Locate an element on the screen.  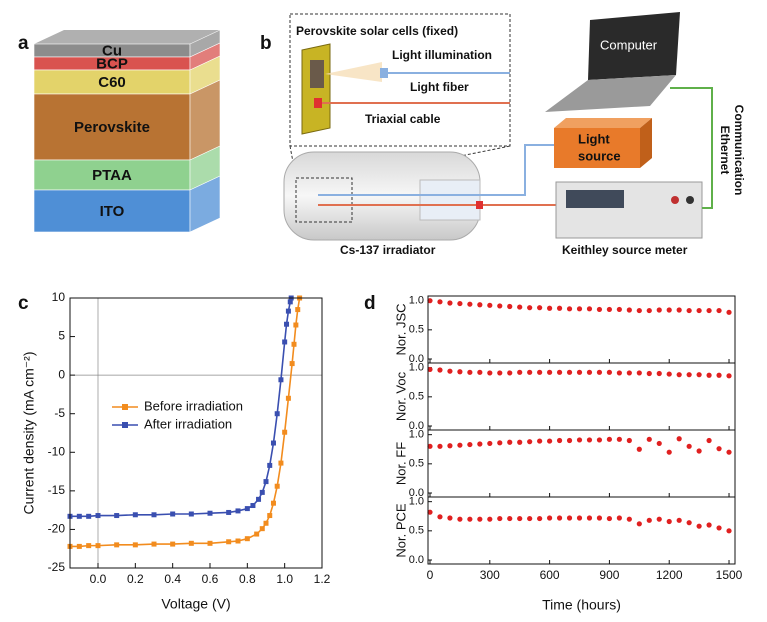
panel-label: a is located at coordinates (23, 43).